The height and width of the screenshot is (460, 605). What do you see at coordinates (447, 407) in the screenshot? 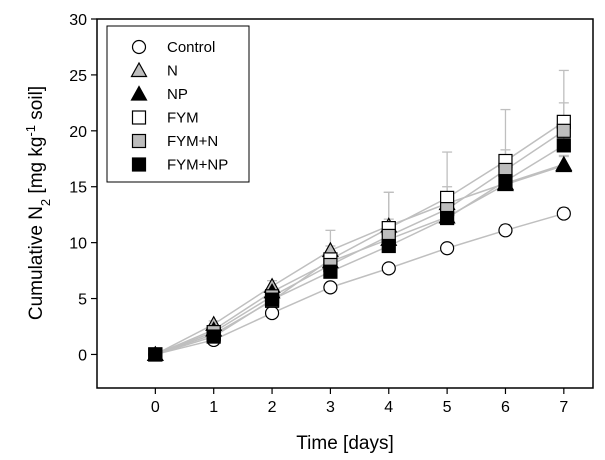
I see `x-tick-label: 5` at bounding box center [447, 407].